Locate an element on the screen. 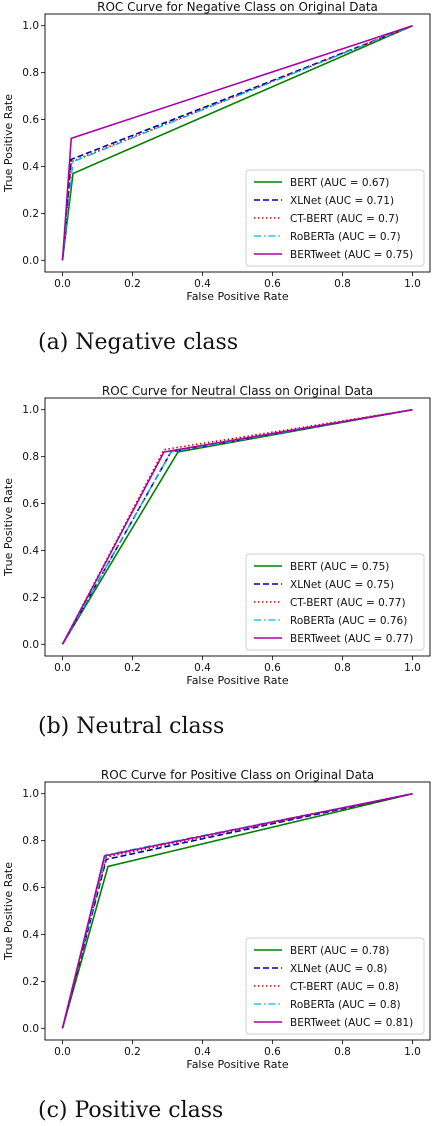 The height and width of the screenshot is (1126, 432). legend-label: RoBERTa (AUC = 0.8) is located at coordinates (345, 1005).